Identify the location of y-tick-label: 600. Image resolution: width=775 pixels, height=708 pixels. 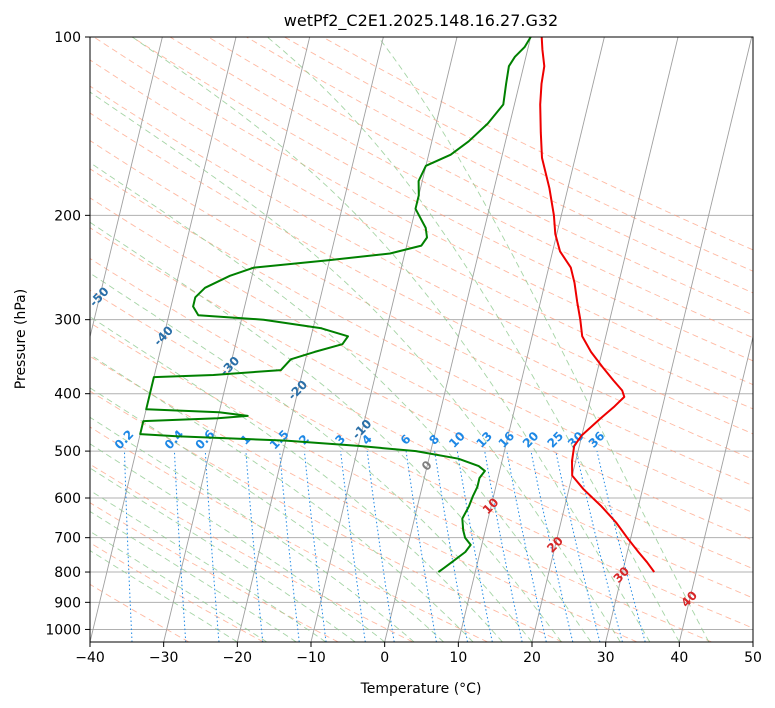
(67, 499).